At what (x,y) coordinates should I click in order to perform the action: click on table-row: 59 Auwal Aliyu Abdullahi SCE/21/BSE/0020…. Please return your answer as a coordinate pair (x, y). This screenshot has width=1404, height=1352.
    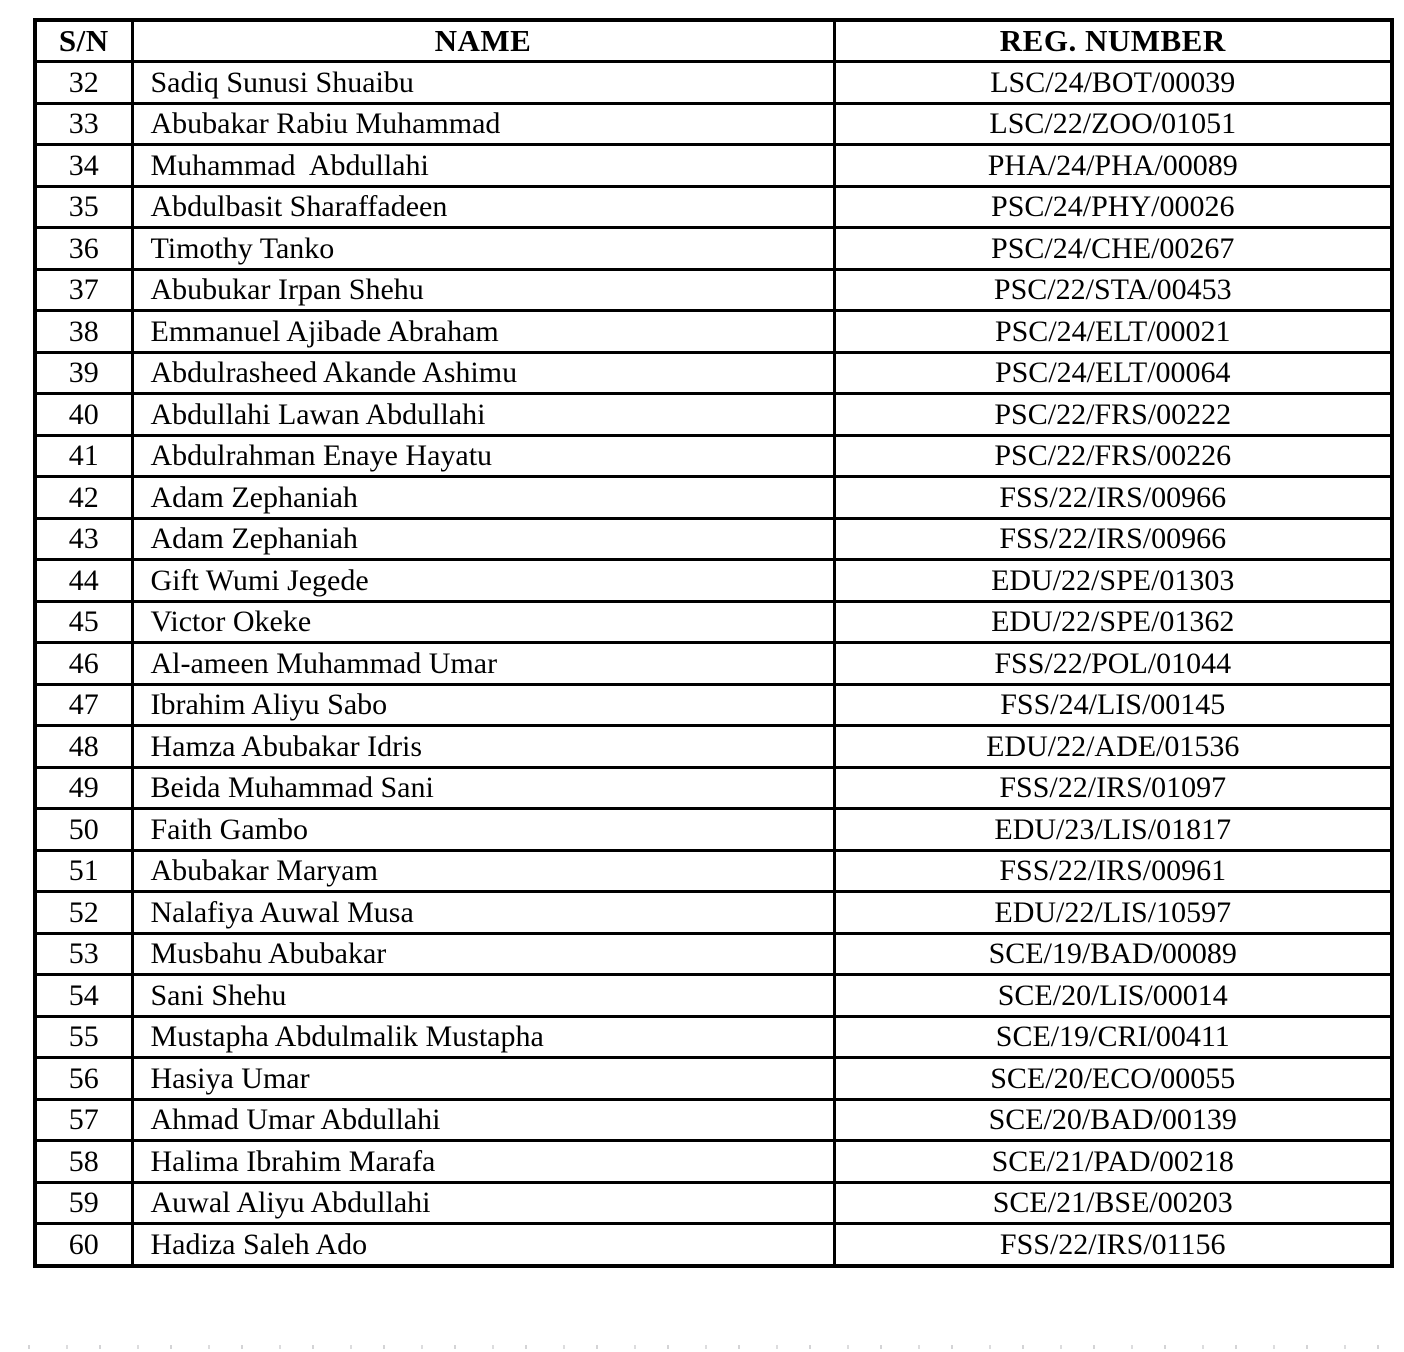
    Looking at the image, I should click on (713, 1202).